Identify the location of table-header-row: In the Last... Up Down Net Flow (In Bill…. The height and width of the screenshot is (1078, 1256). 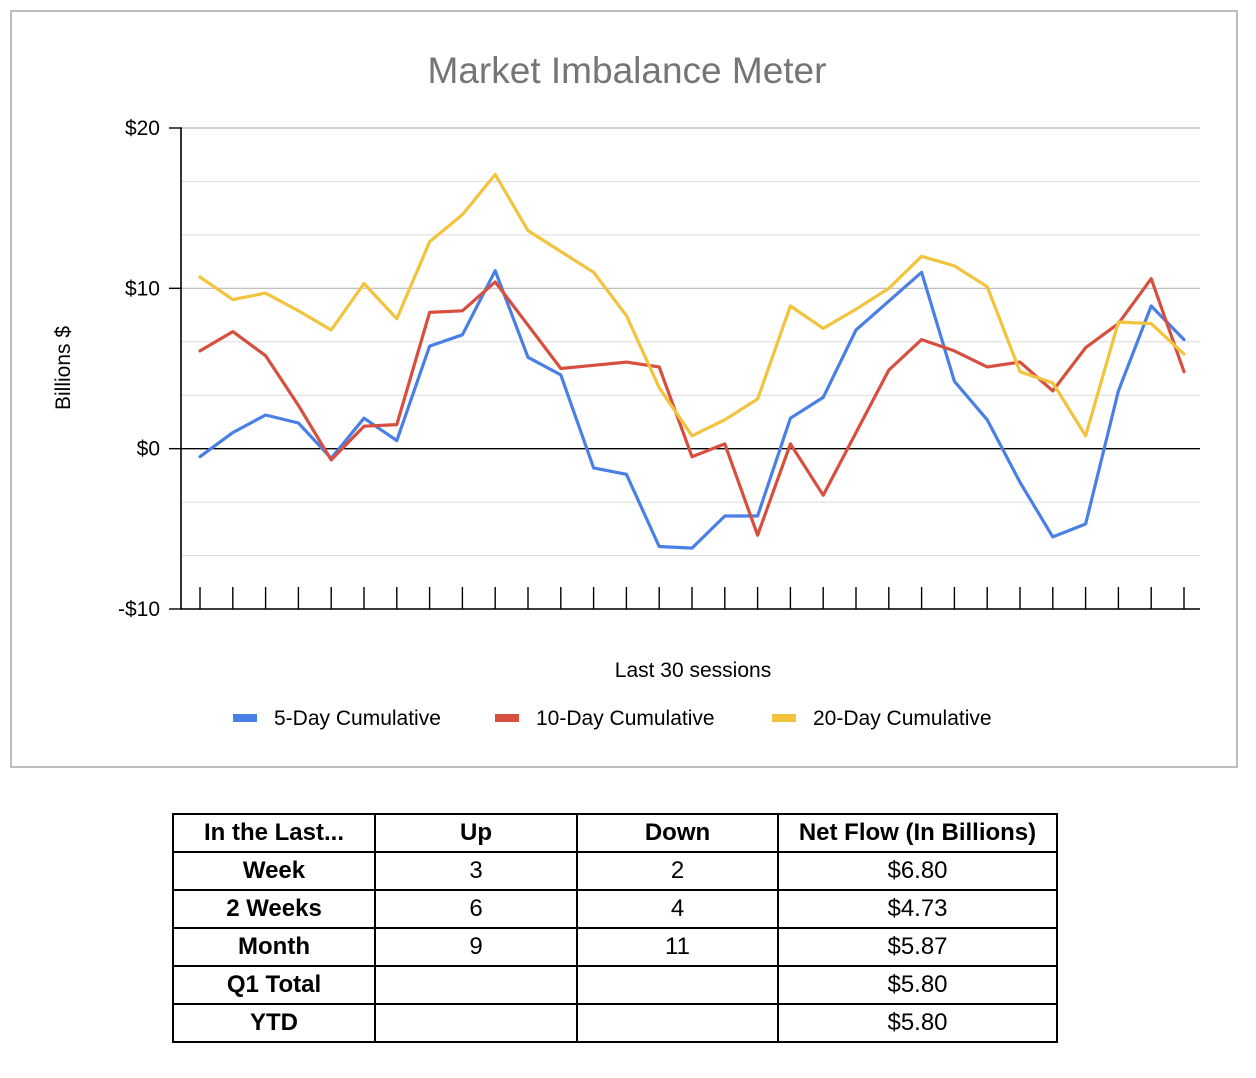
(615, 833).